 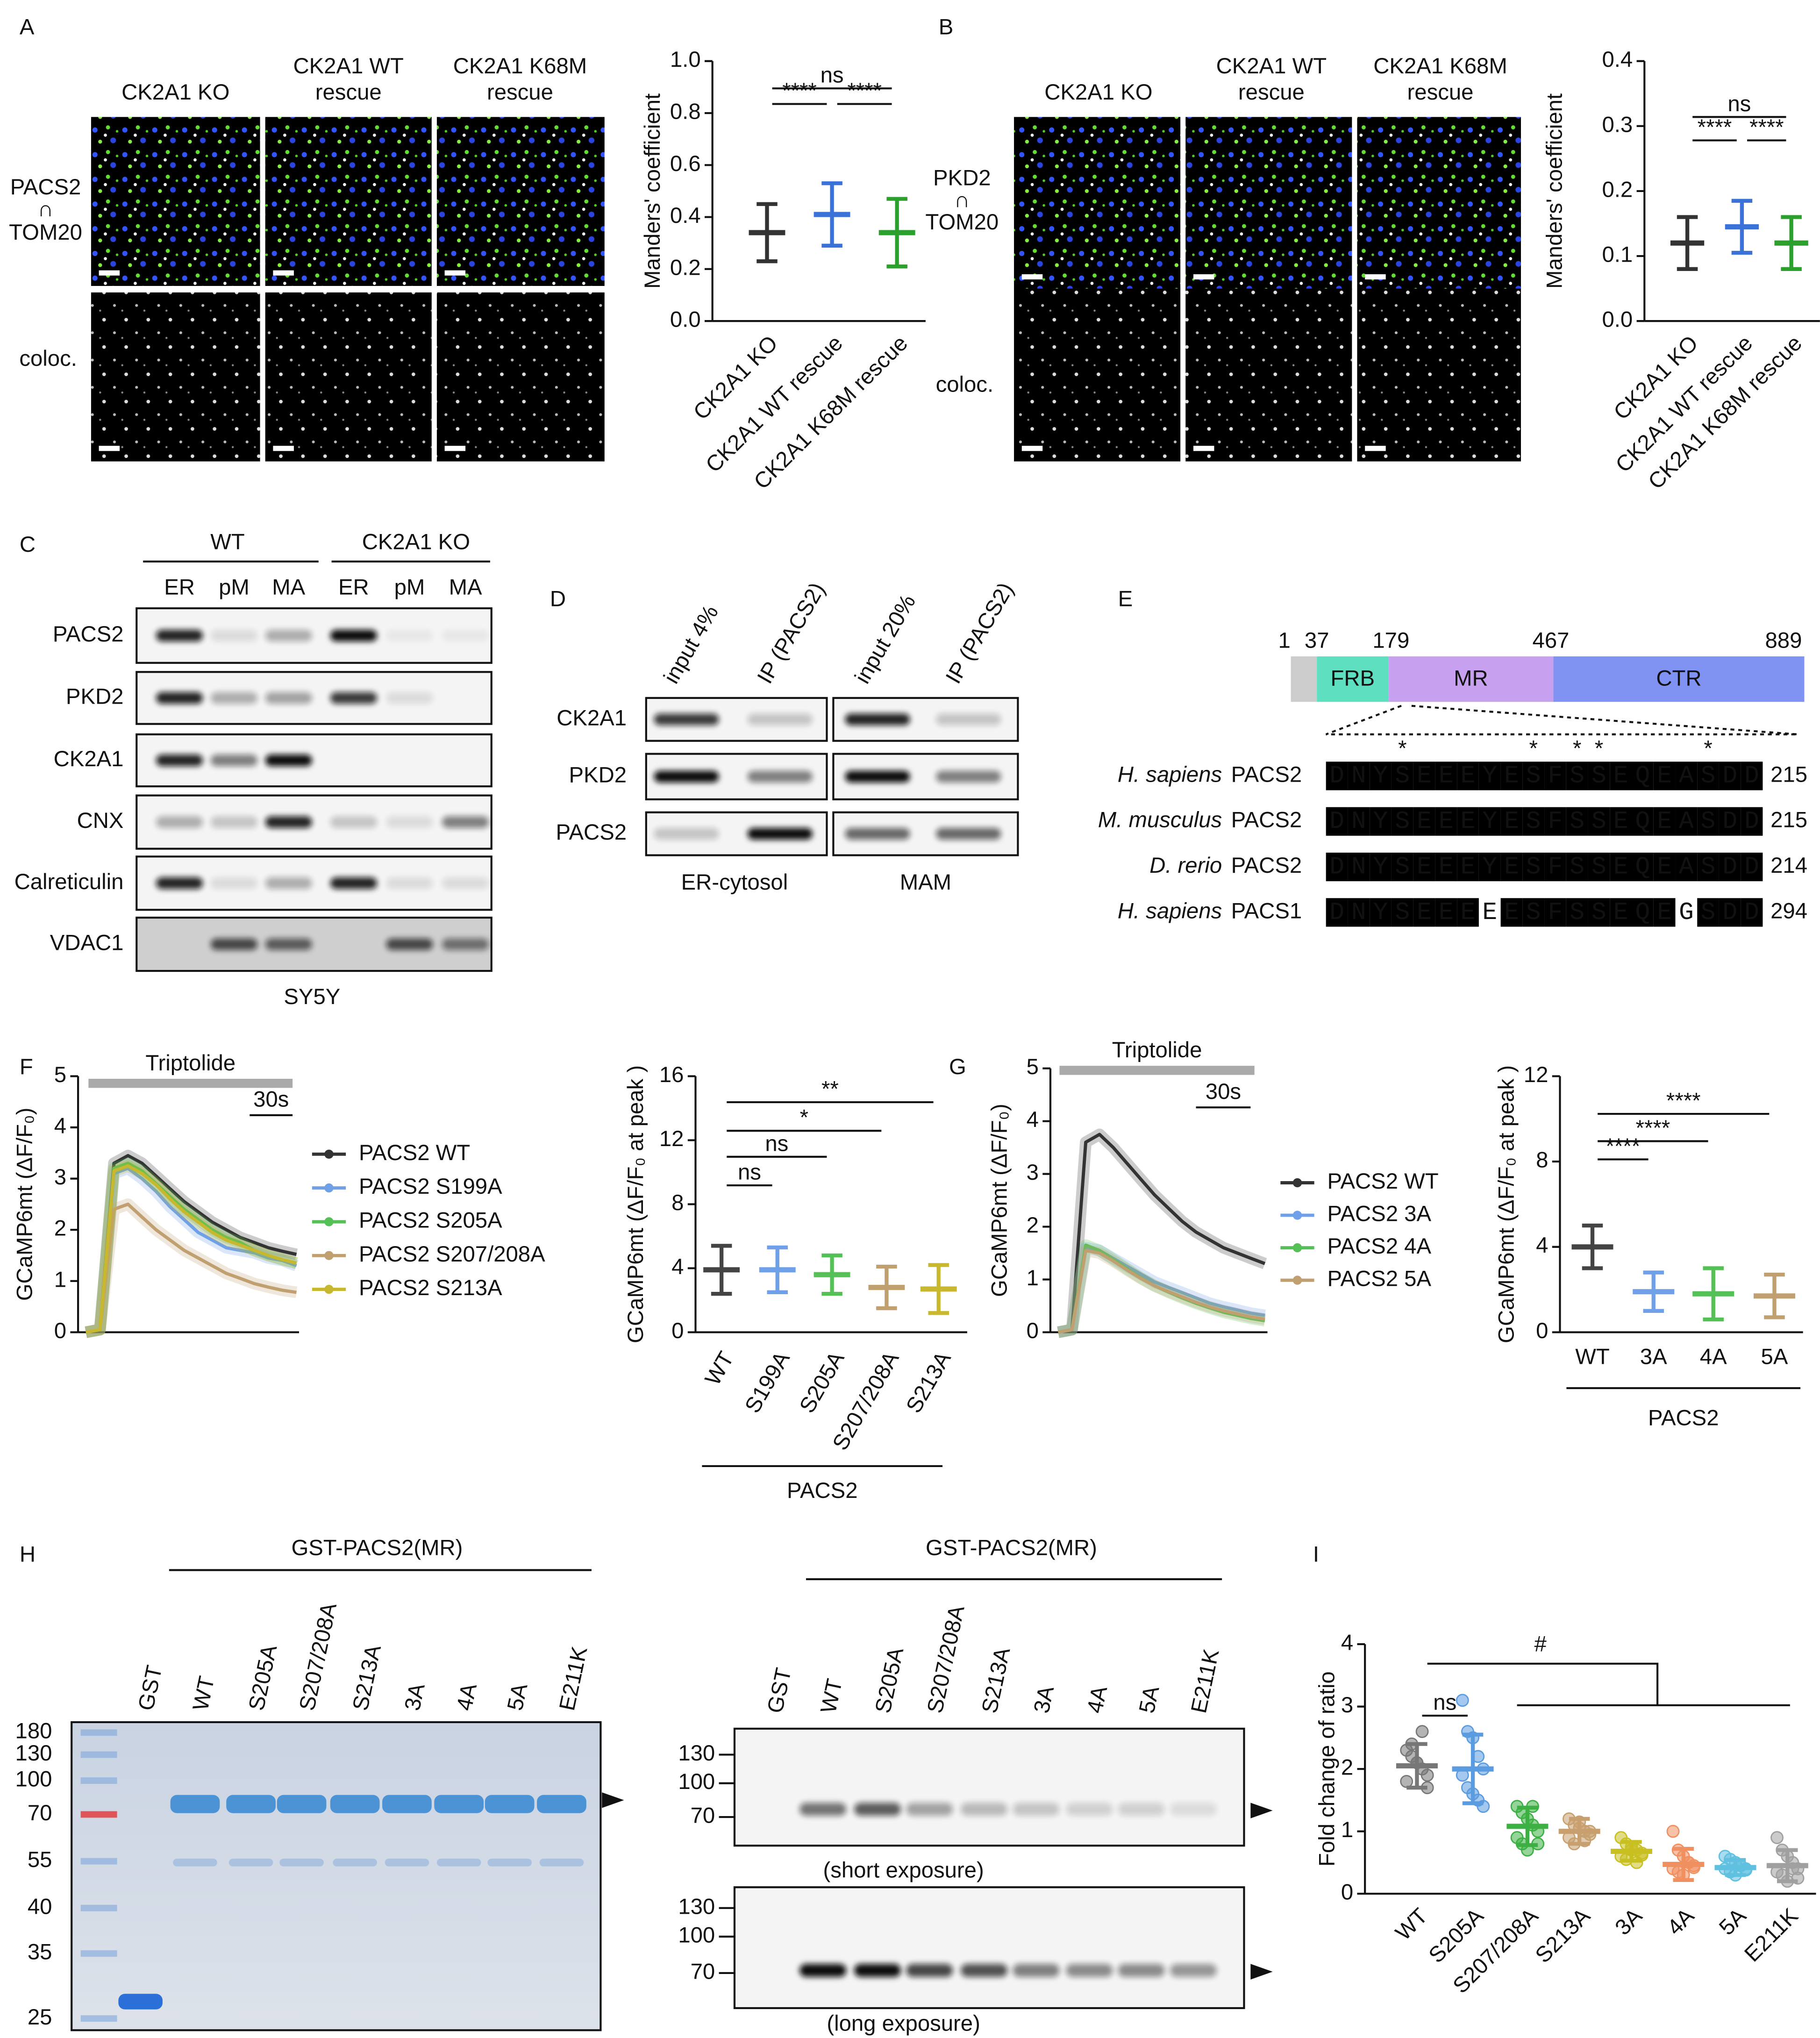 I want to click on line, so click(x=191, y=1250).